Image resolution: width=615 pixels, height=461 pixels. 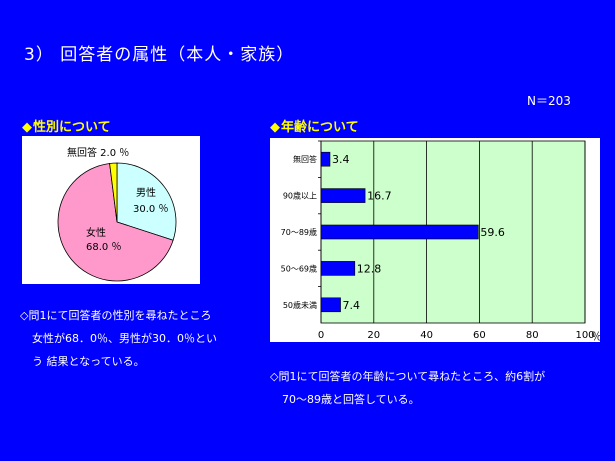 What do you see at coordinates (549, 101) in the screenshot?
I see `sample-size-label: N＝203` at bounding box center [549, 101].